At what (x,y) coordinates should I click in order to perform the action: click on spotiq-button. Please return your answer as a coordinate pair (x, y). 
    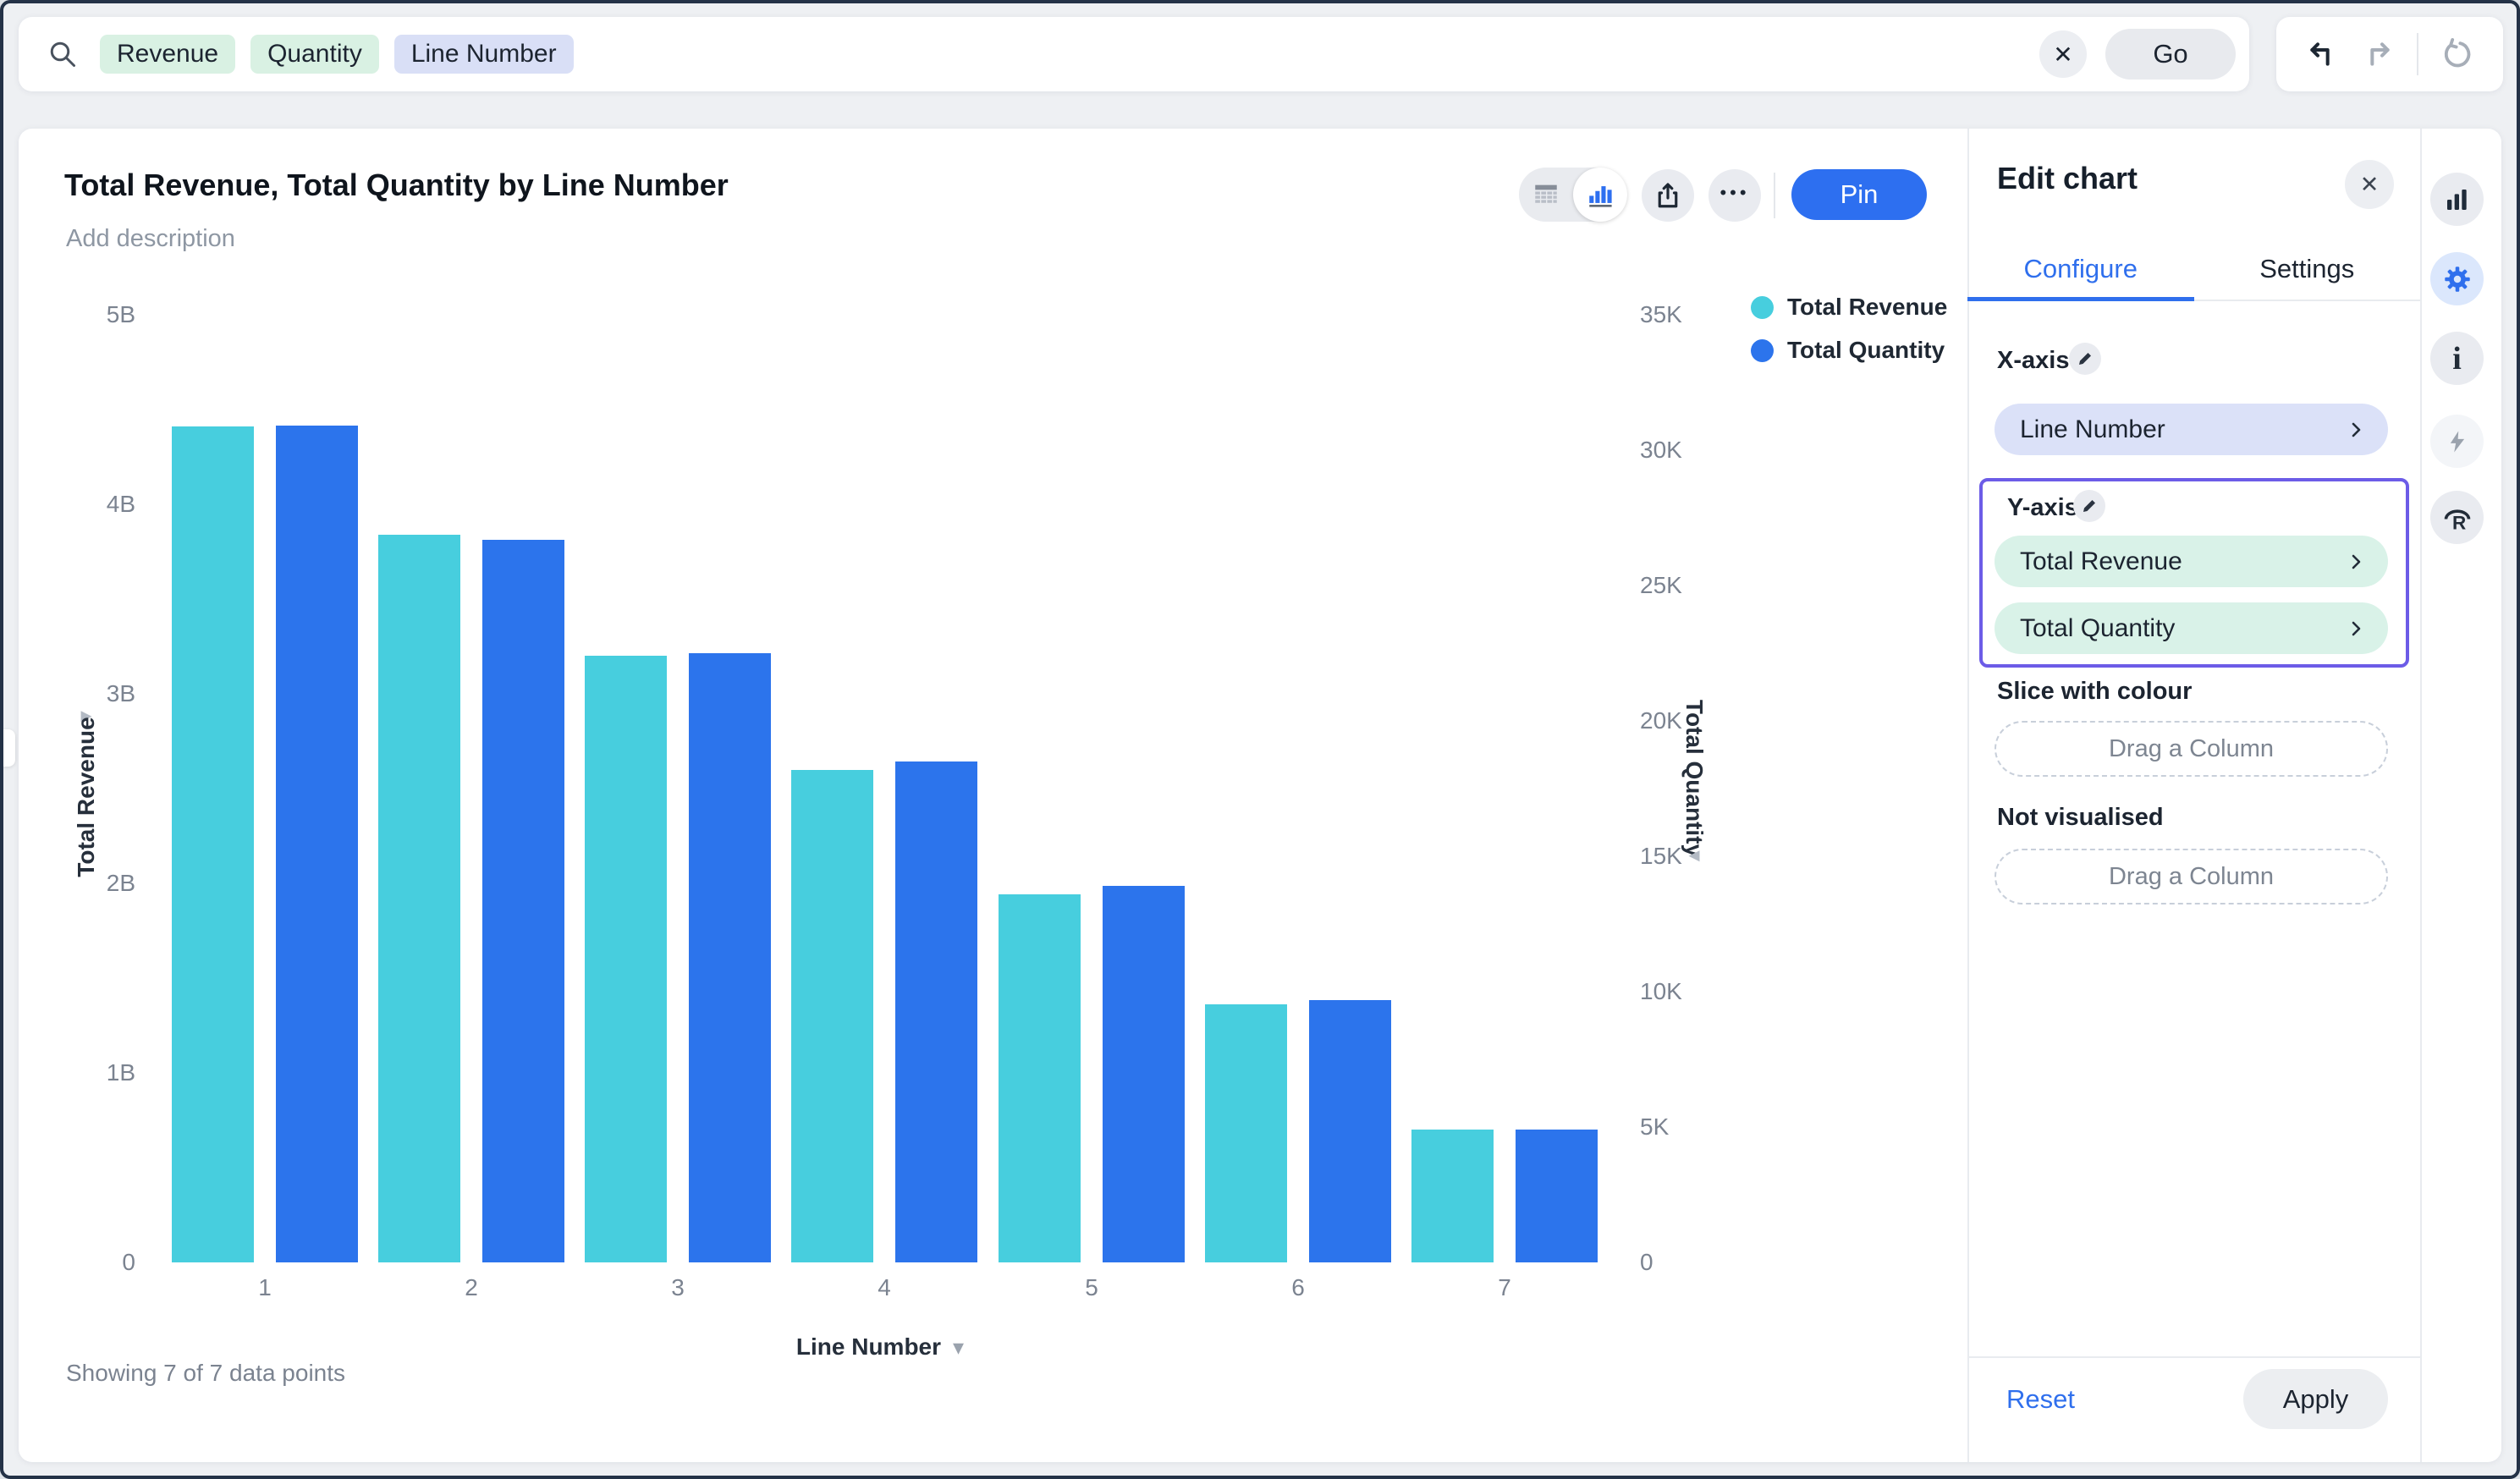
    Looking at the image, I should click on (2457, 441).